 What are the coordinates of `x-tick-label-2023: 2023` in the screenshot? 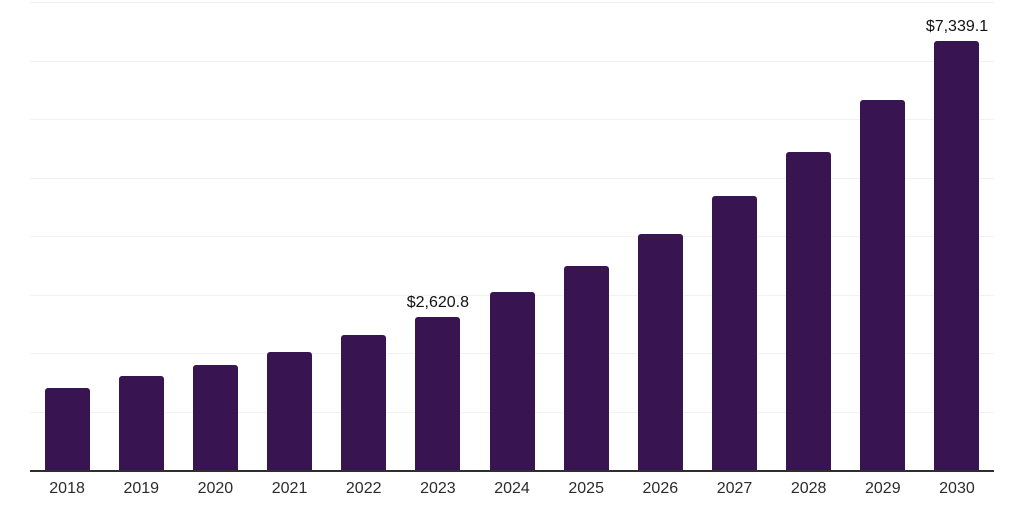 It's located at (438, 488).